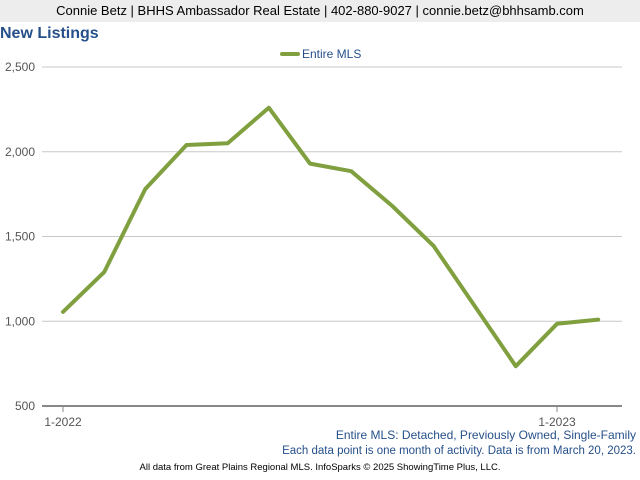 This screenshot has height=480, width=640. What do you see at coordinates (557, 422) in the screenshot?
I see `x-tick-label: 1-2023` at bounding box center [557, 422].